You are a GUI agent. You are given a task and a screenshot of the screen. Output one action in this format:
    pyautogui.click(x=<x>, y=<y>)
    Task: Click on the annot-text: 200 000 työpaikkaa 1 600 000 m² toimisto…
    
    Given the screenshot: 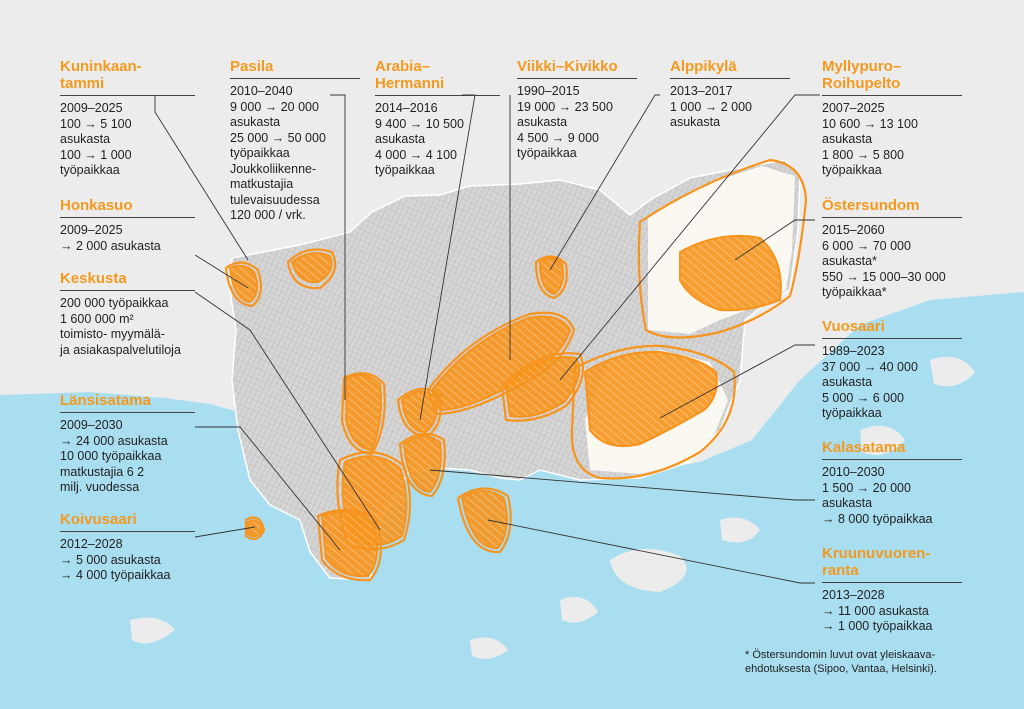 What is the action you would take?
    pyautogui.click(x=127, y=327)
    